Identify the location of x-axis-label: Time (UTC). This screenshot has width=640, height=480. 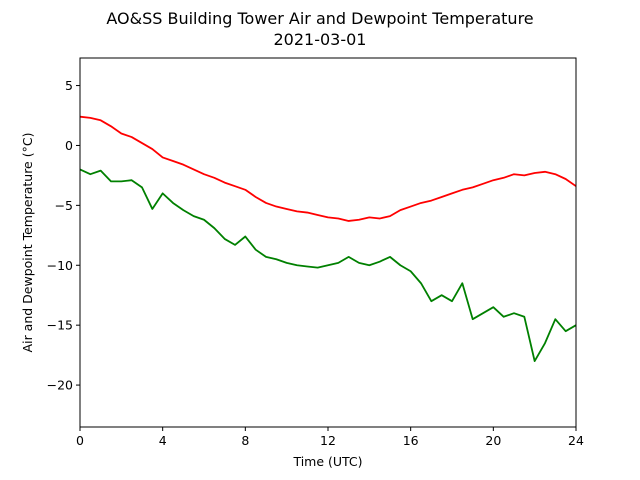
(327, 461).